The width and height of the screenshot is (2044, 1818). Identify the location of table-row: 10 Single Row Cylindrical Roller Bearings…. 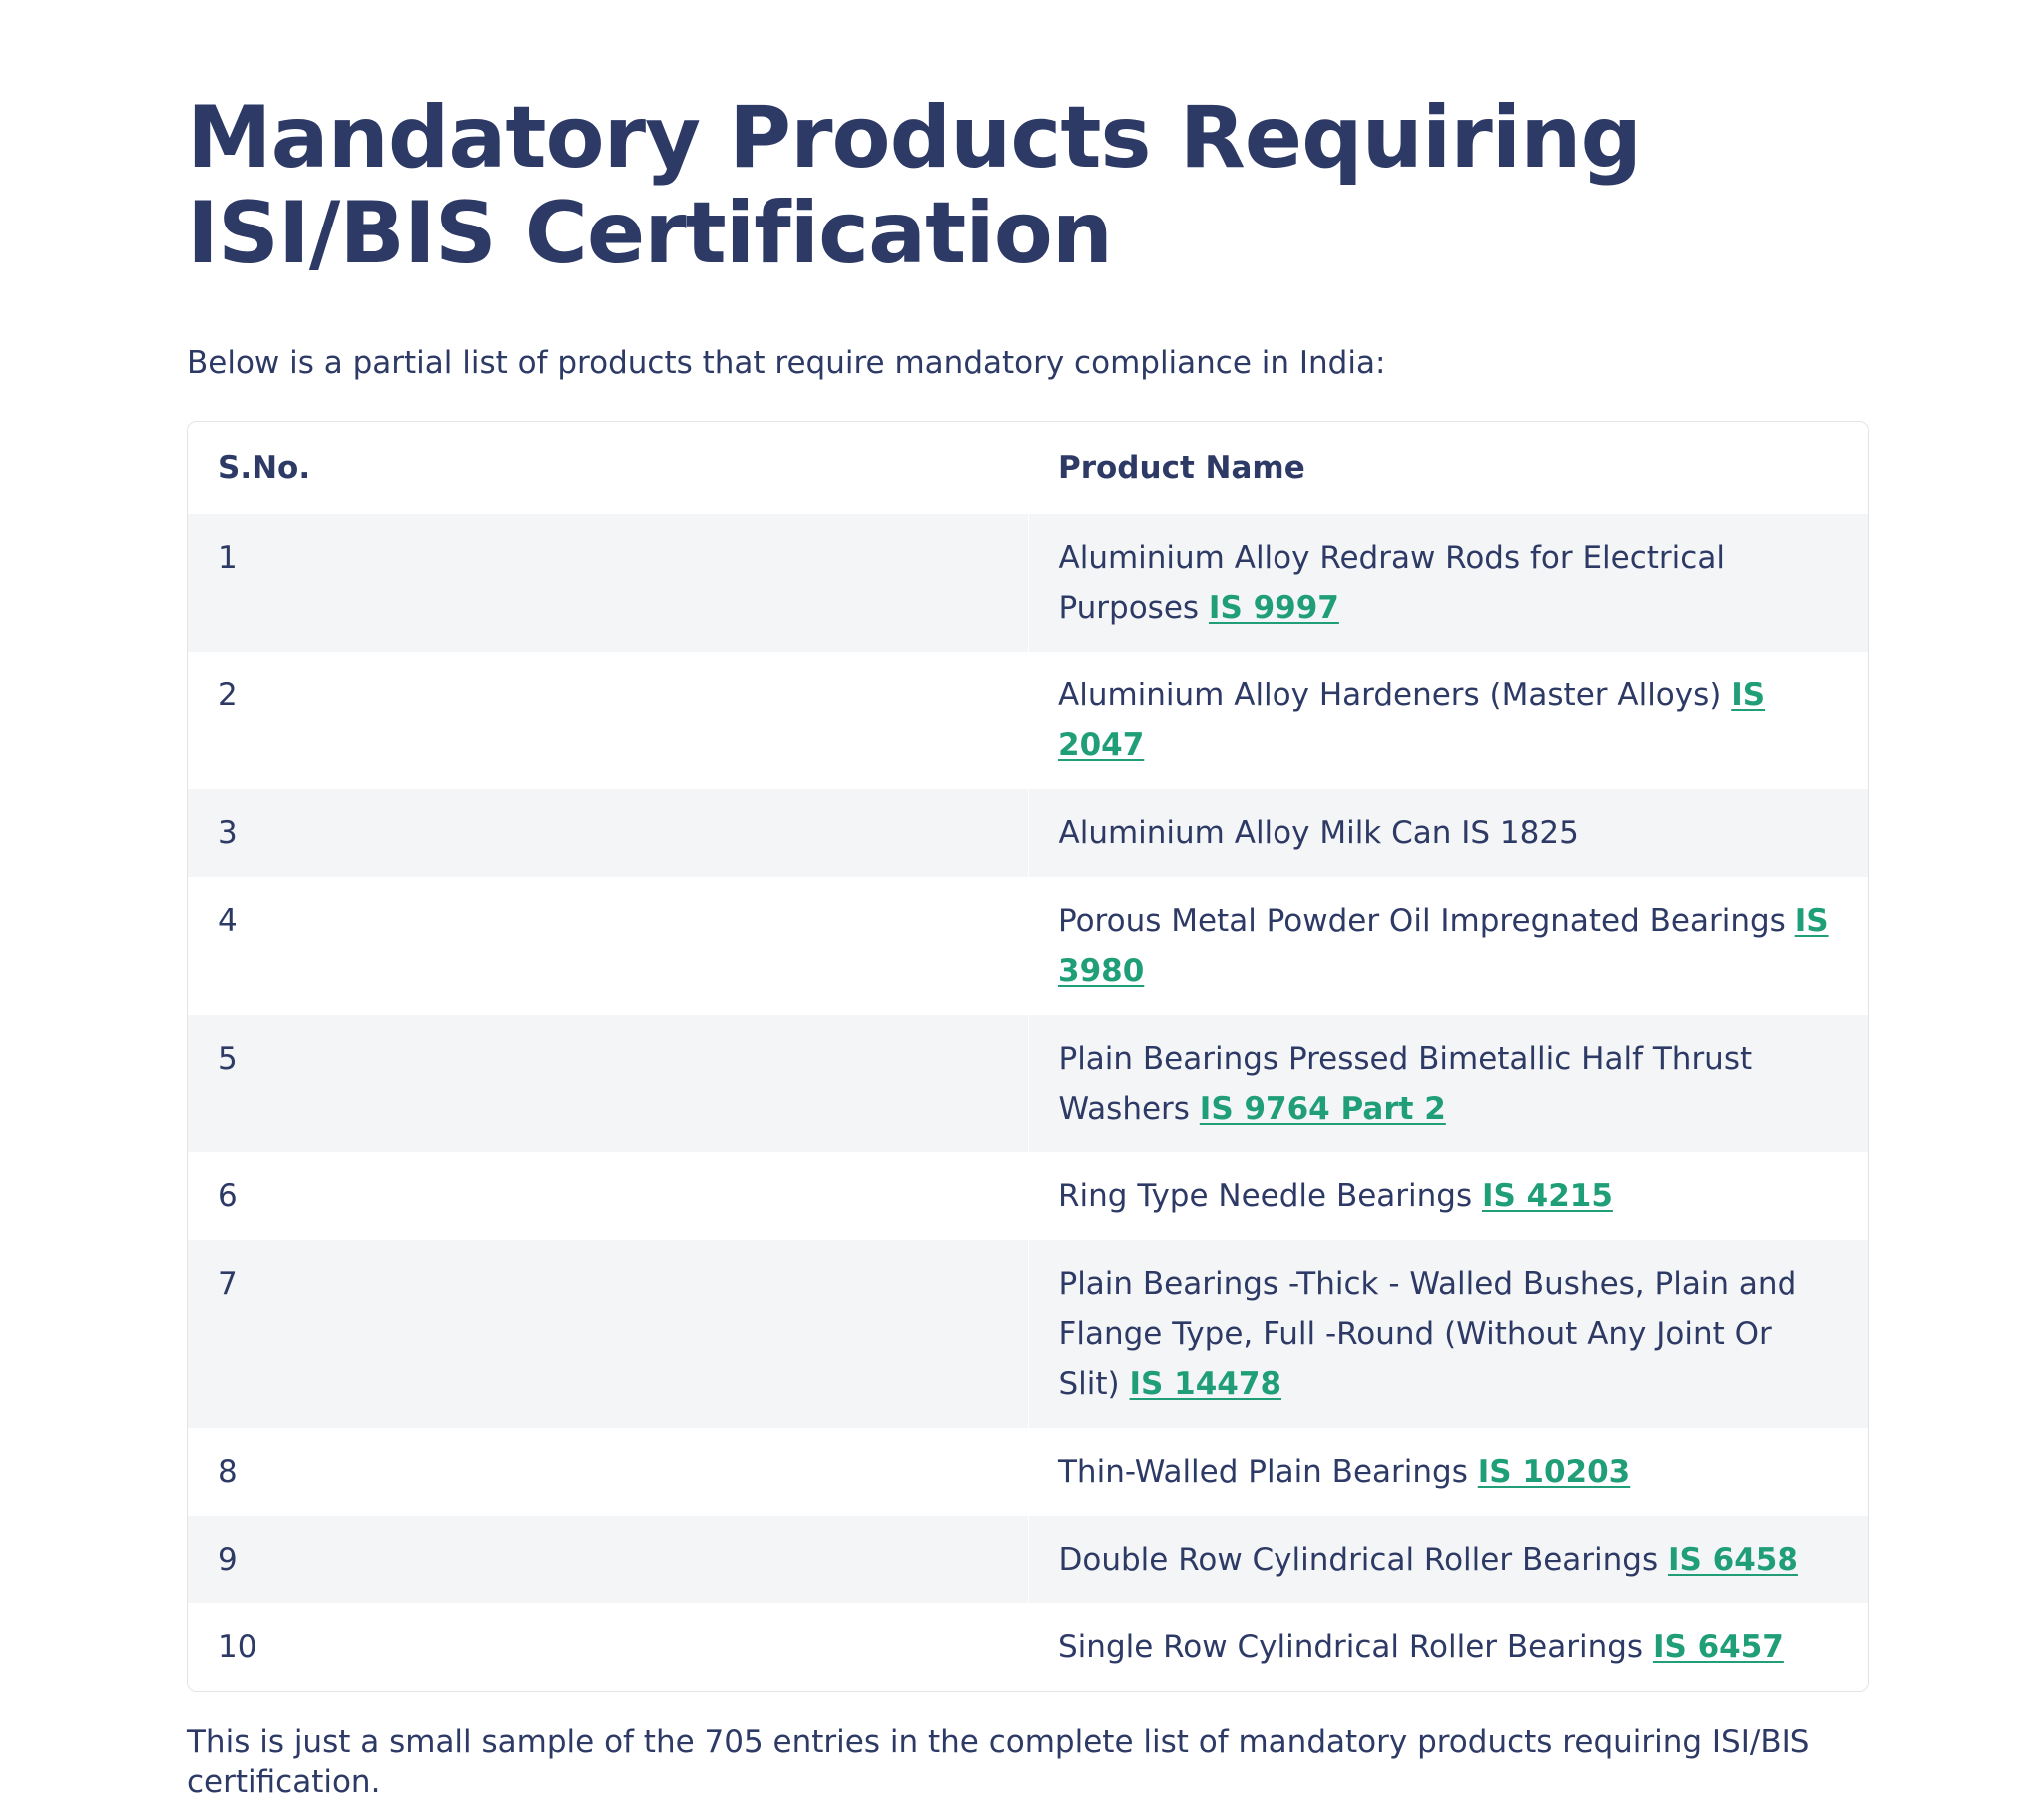
(1028, 1647).